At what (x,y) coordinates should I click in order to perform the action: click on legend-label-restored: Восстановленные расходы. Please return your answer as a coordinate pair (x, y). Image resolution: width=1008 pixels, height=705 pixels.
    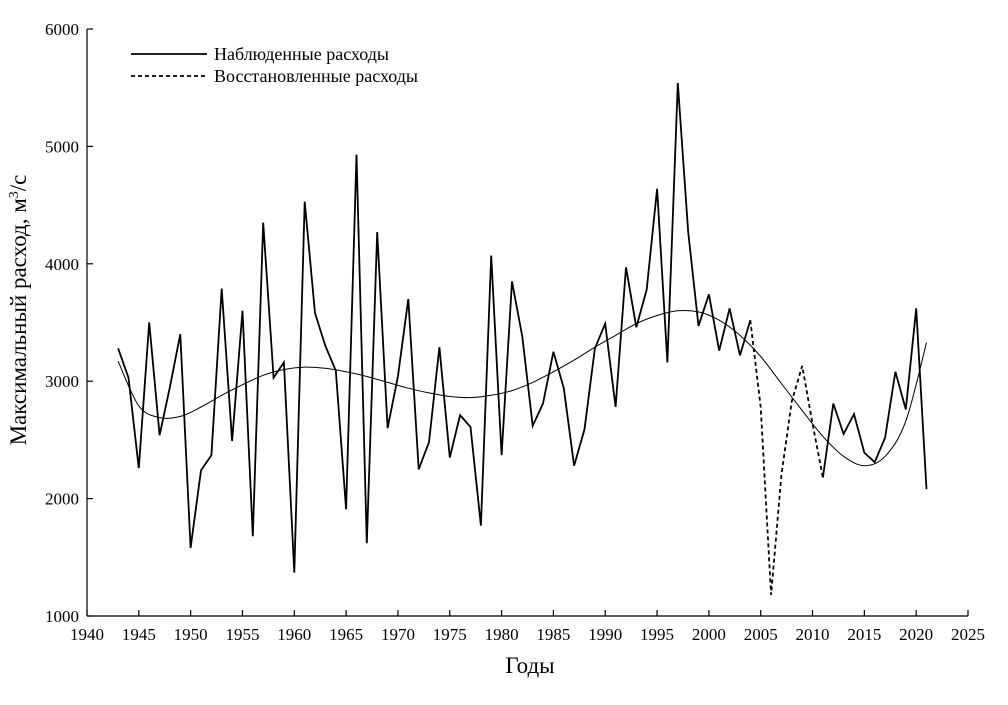
    Looking at the image, I should click on (316, 76).